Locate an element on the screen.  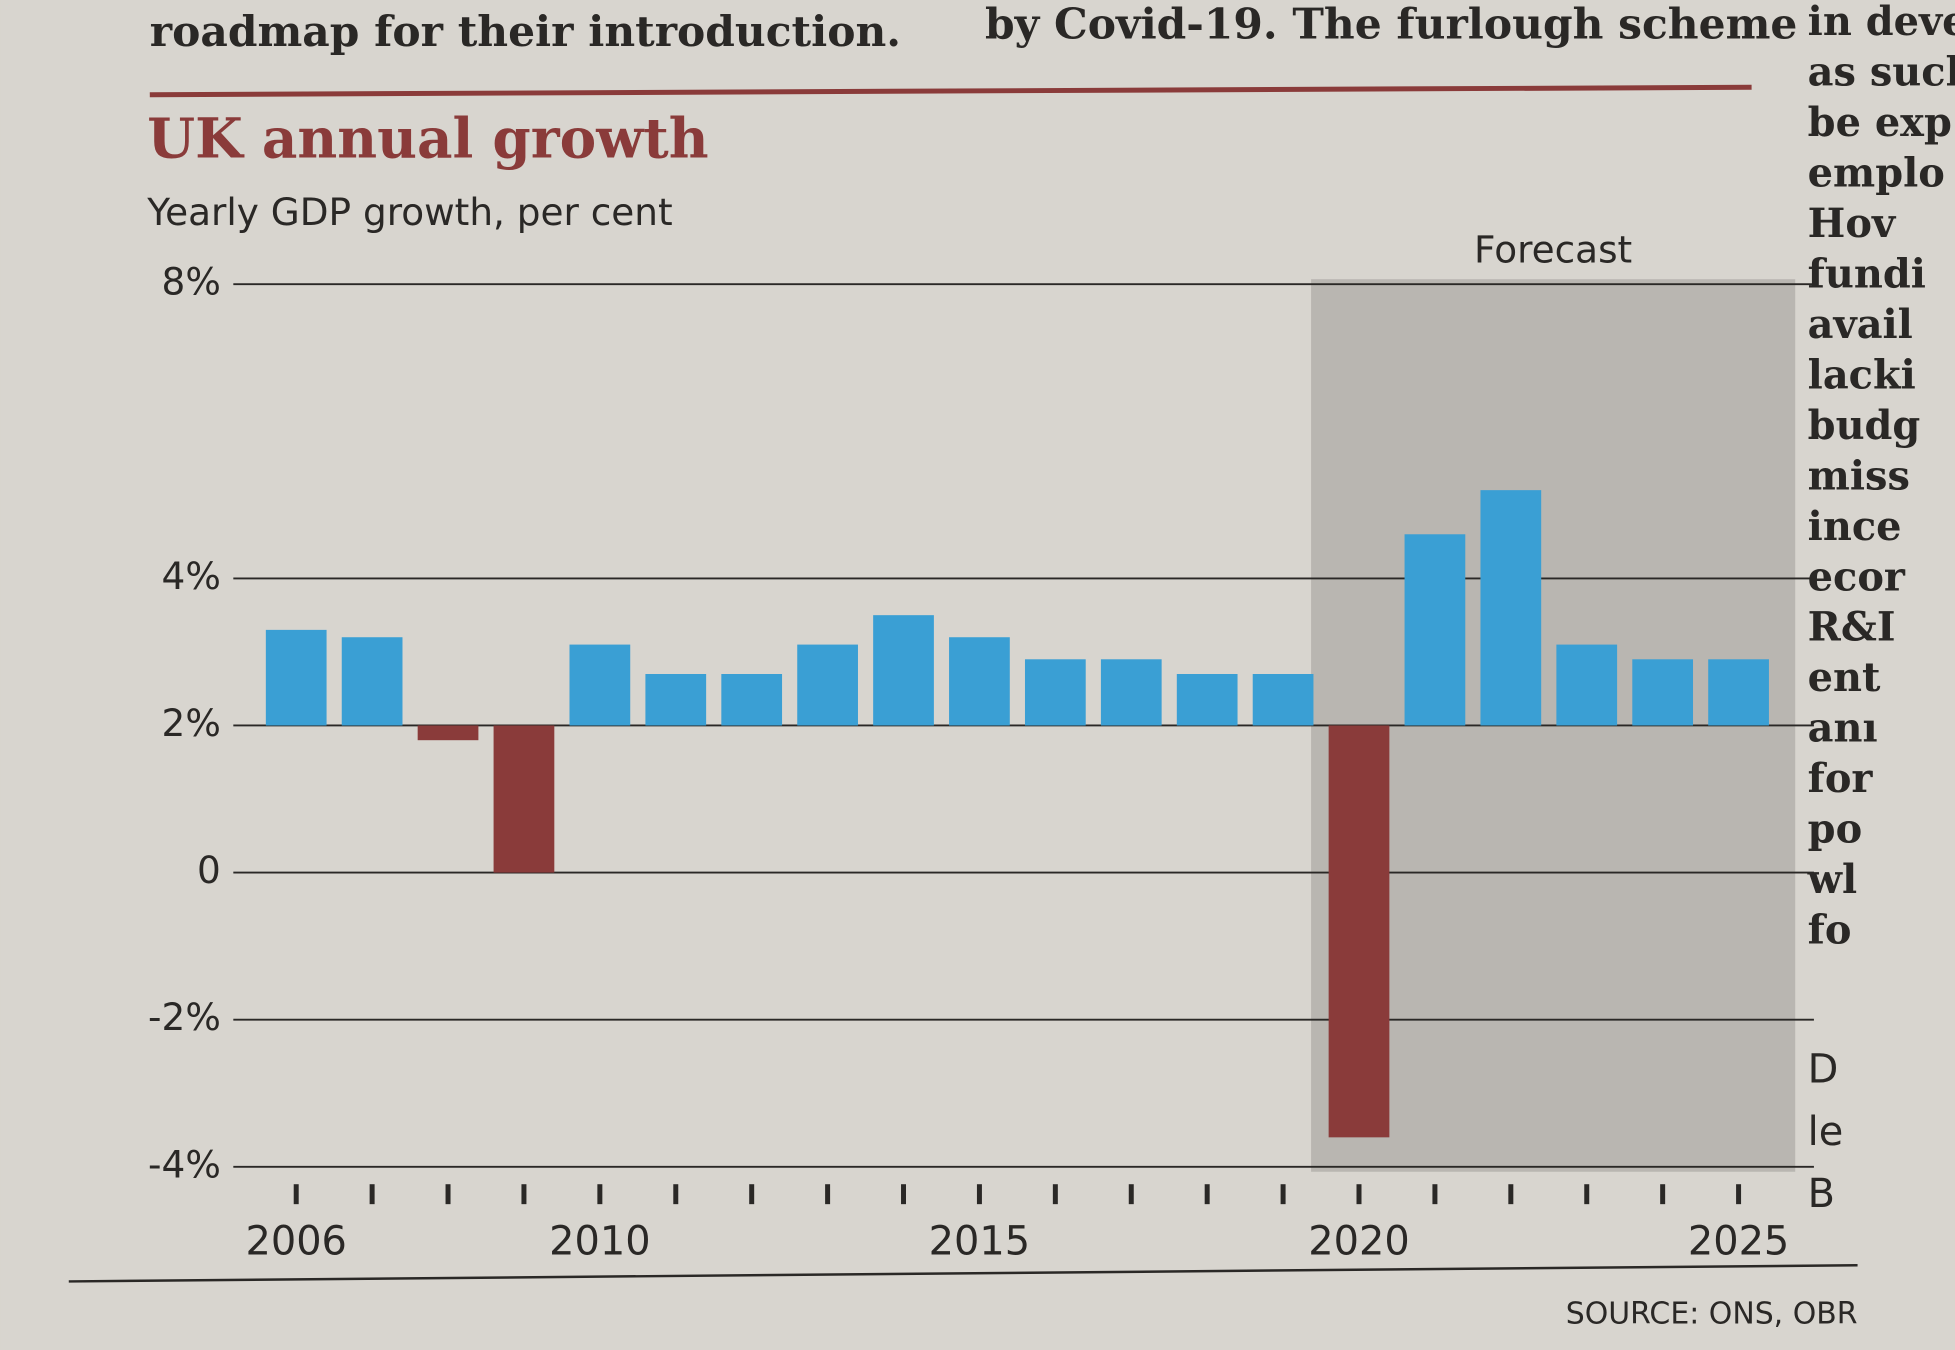
y-tick-label: 2% is located at coordinates (191, 723).